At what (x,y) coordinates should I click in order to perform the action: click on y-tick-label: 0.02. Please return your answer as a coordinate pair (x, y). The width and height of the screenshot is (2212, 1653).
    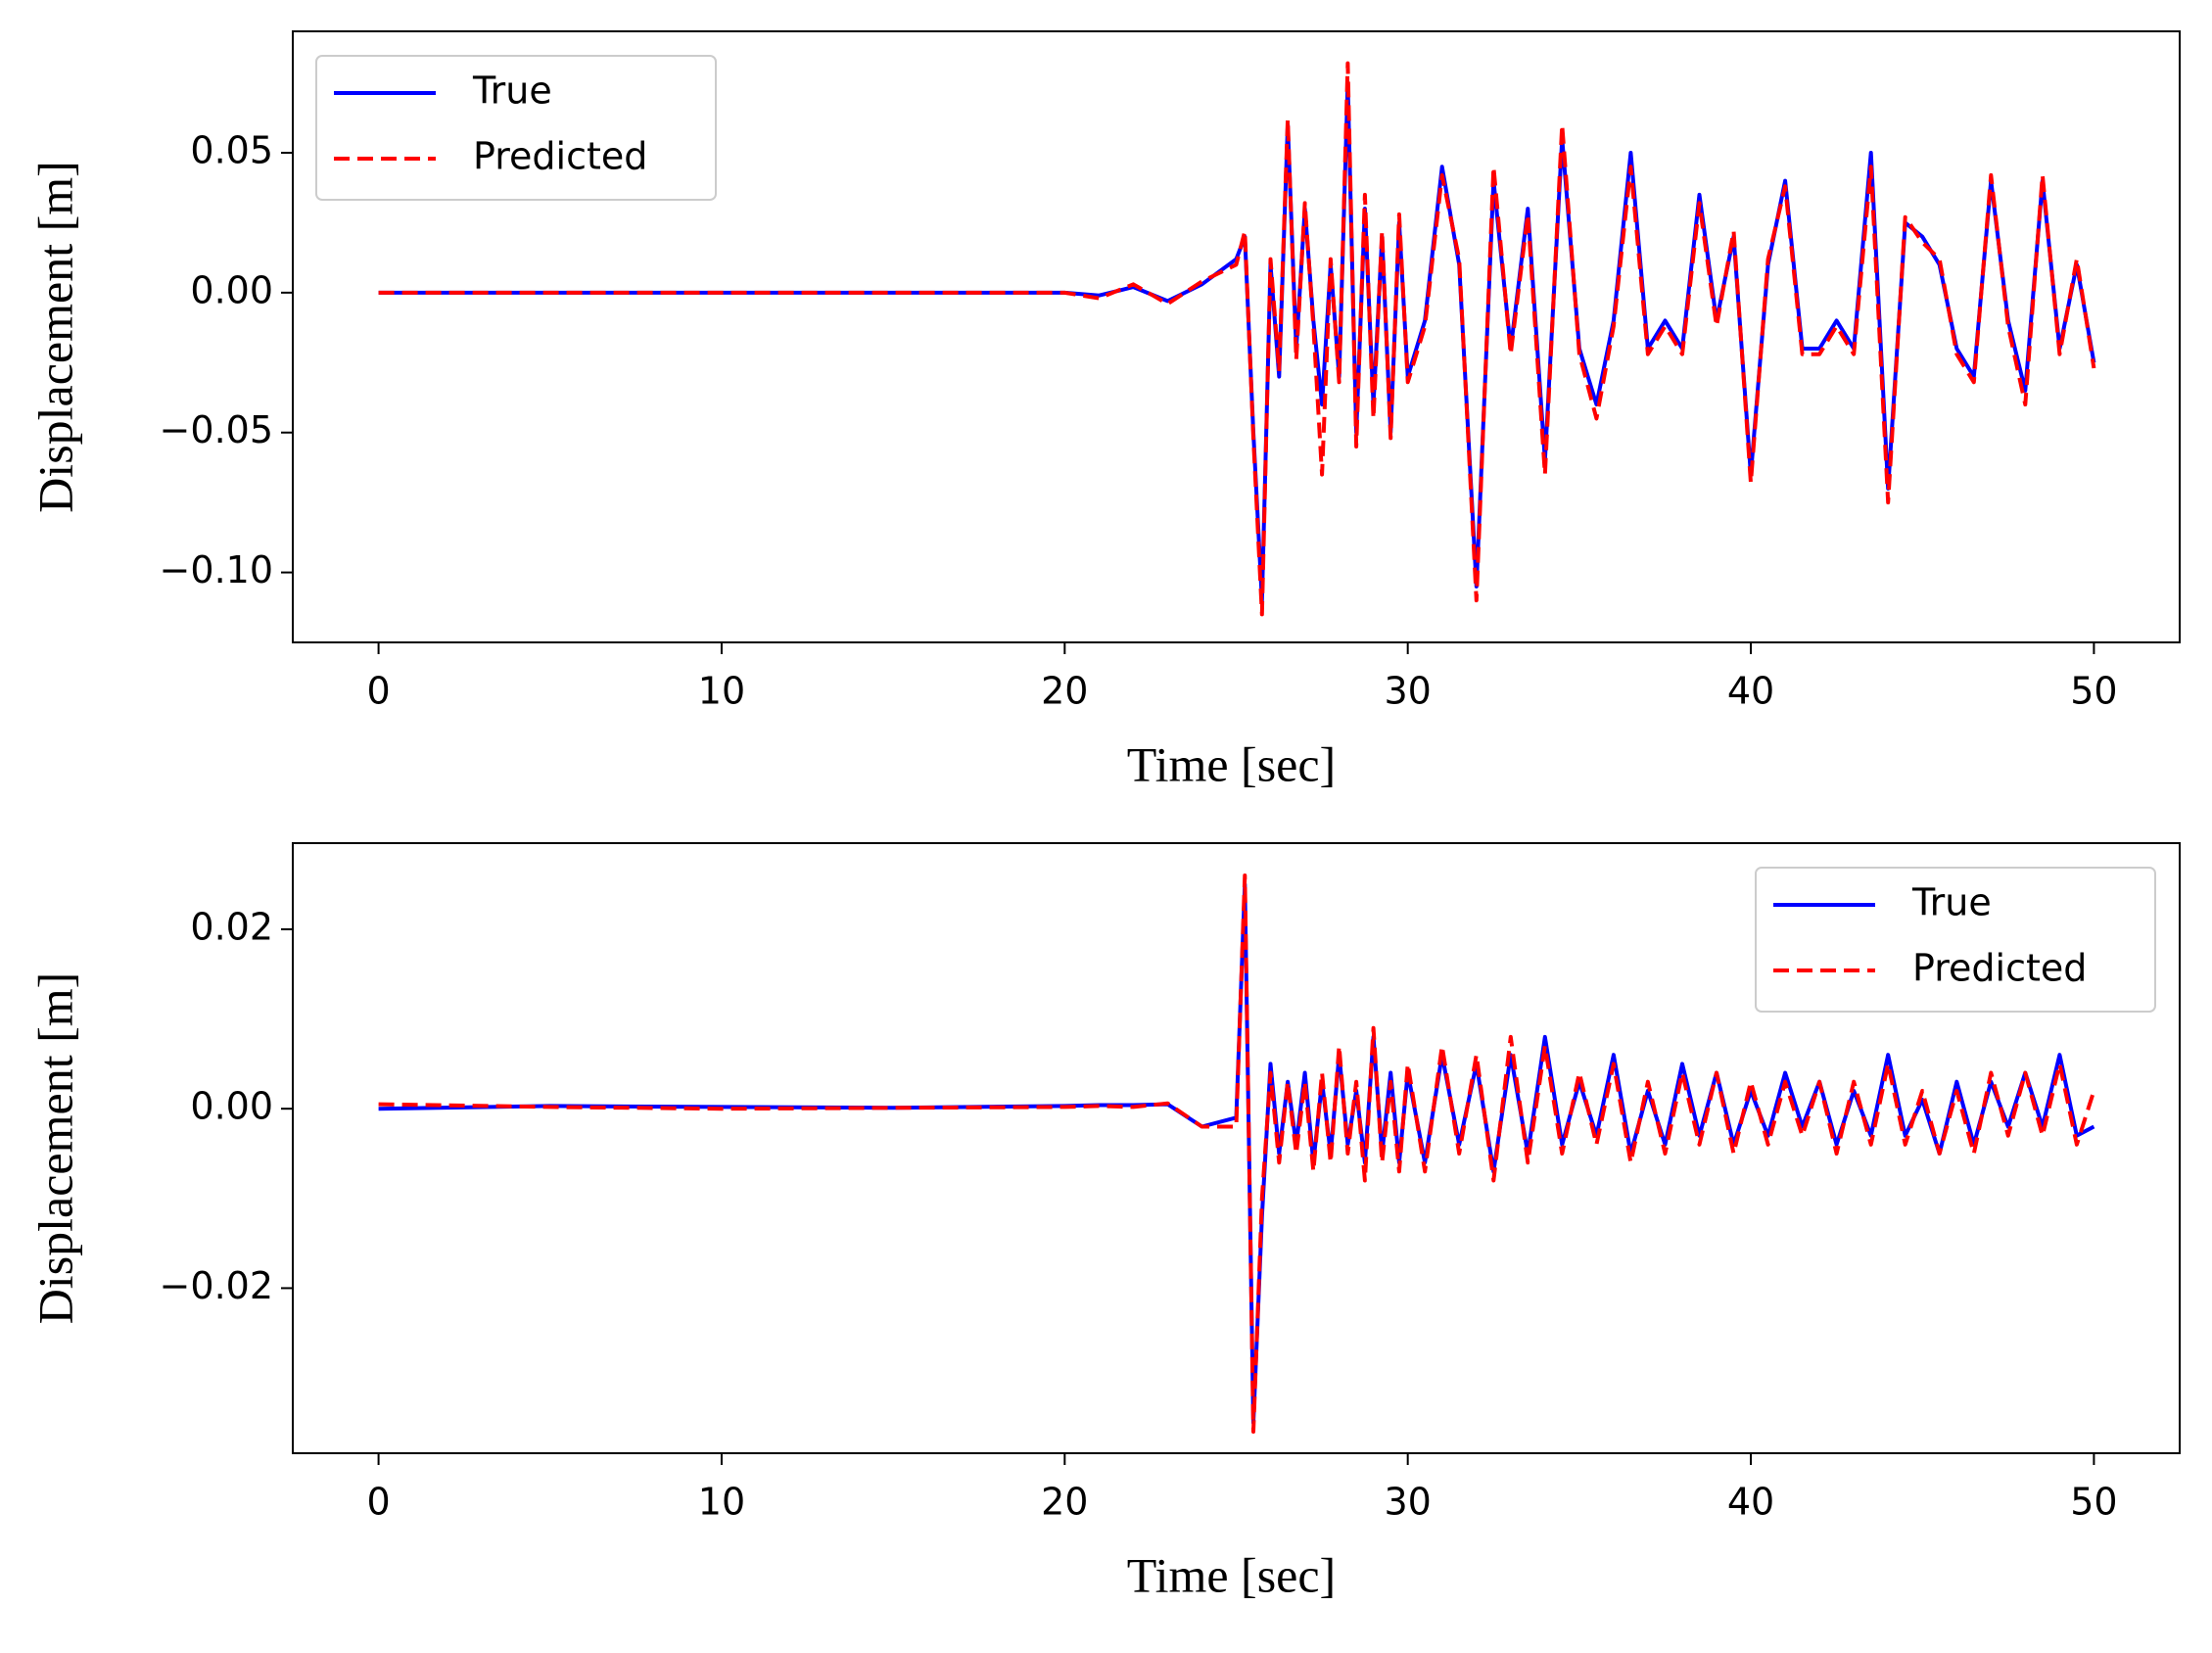
    Looking at the image, I should click on (231, 926).